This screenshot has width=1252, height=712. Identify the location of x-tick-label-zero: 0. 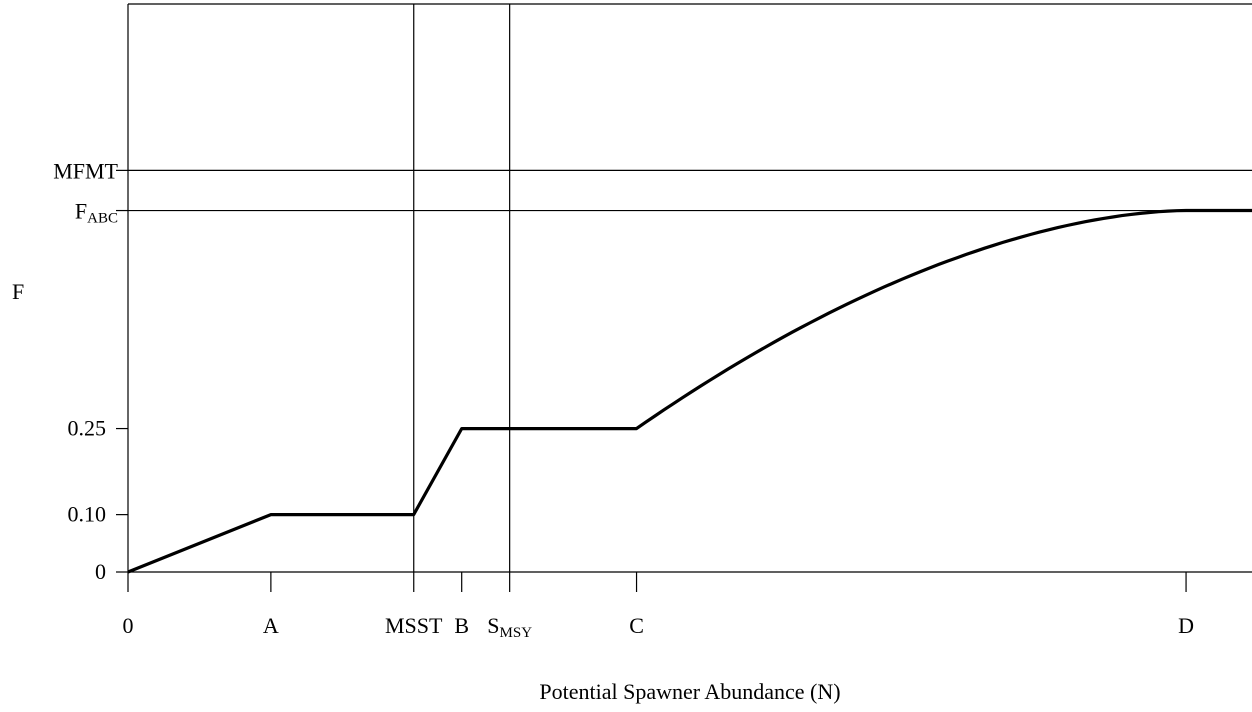
(128, 625).